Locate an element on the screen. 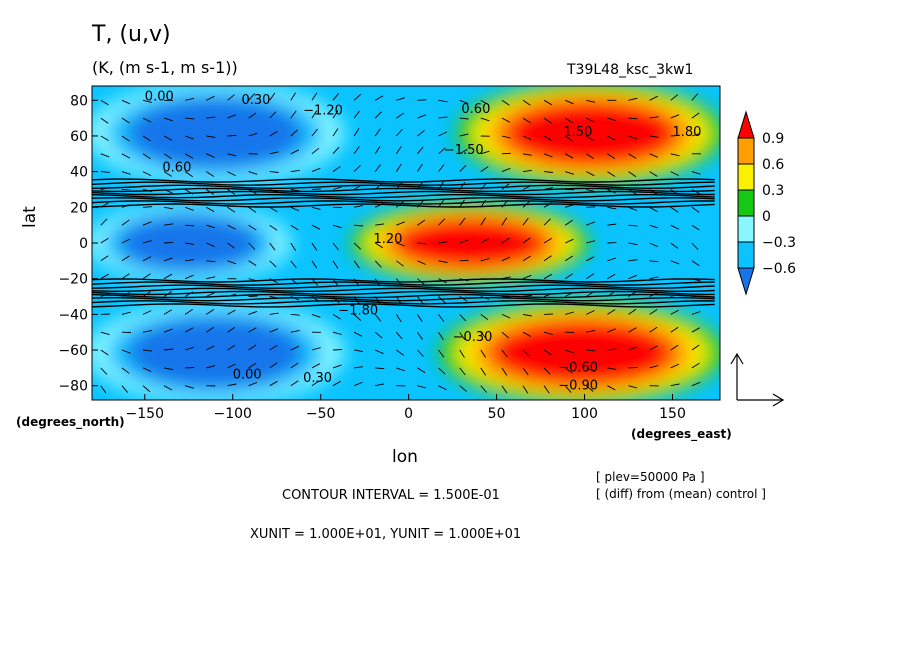  reference-vector is located at coordinates (757, 379).